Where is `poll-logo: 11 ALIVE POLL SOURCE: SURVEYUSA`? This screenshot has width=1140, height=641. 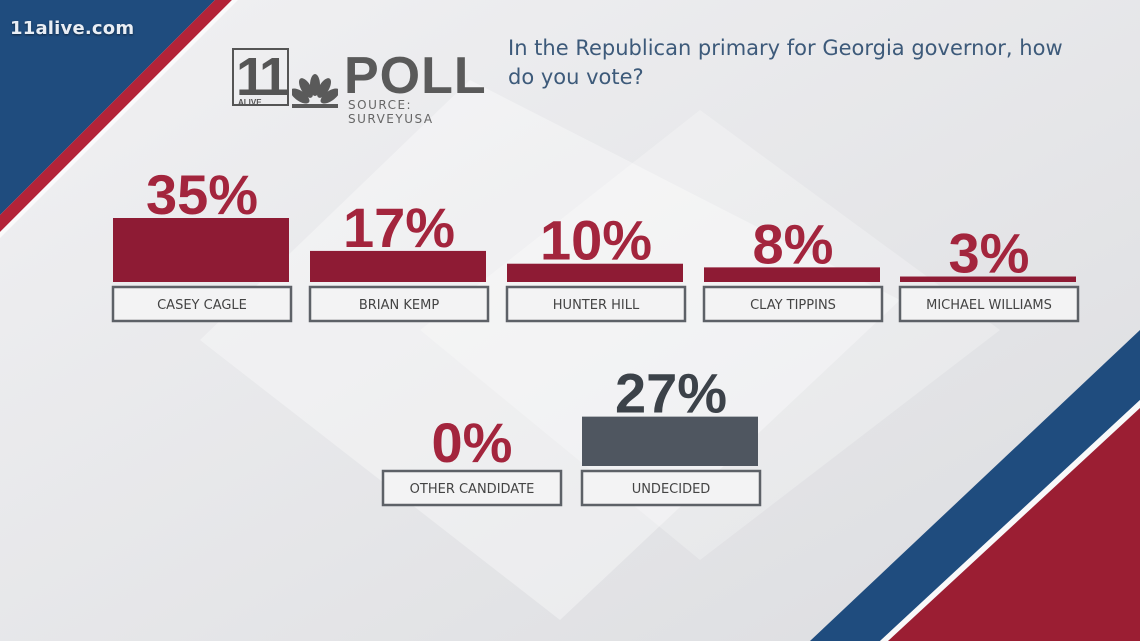
poll-logo: 11 ALIVE POLL SOURCE: SURVEYUSA is located at coordinates (359, 87).